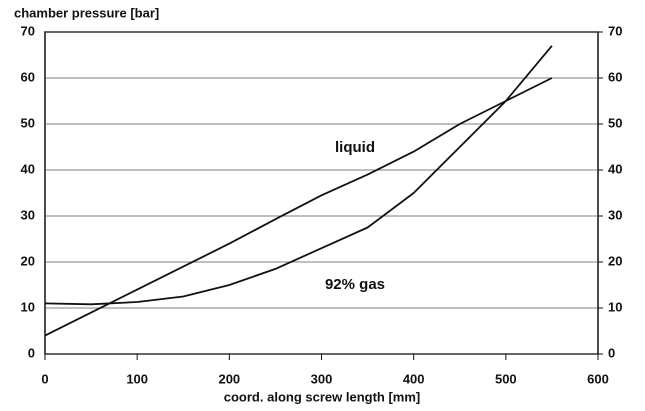  Describe the element at coordinates (28, 214) in the screenshot. I see `y-tick-label: 30` at that location.